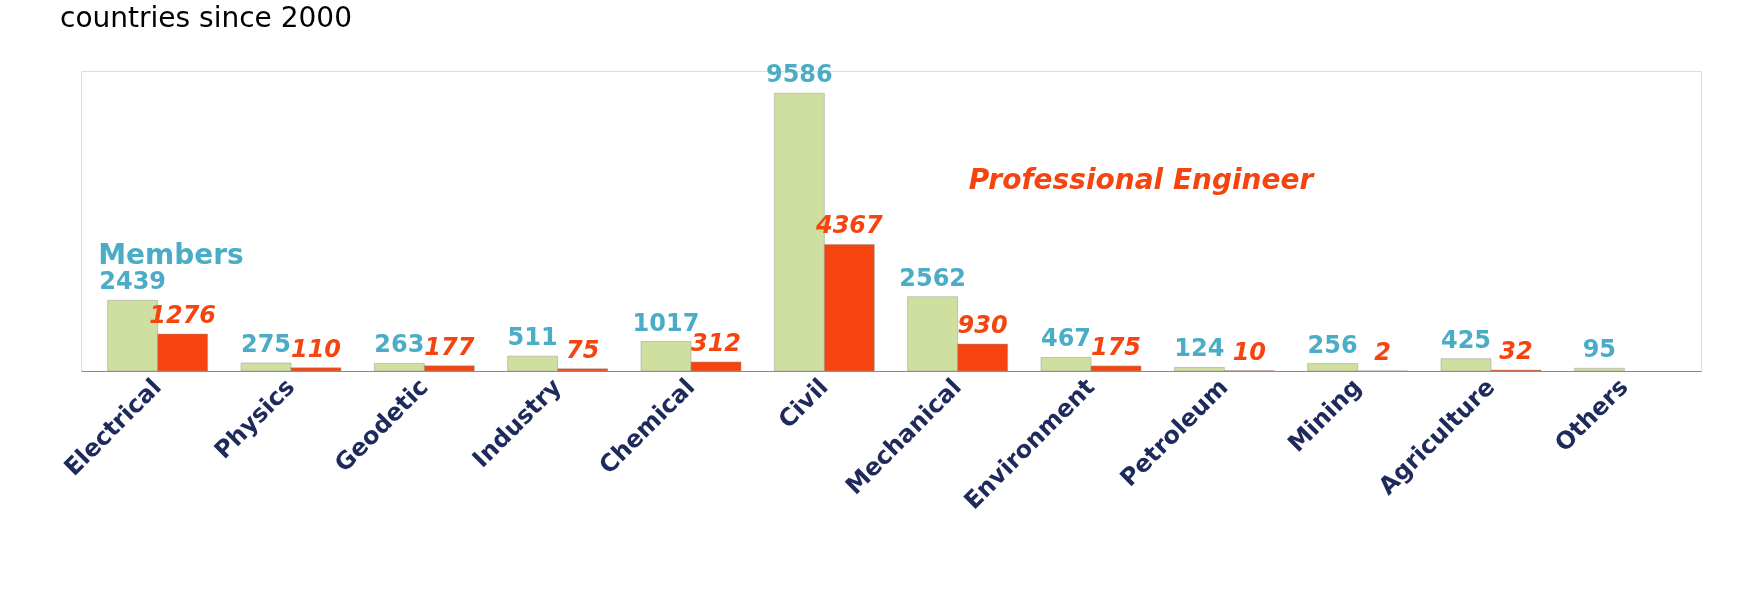  What do you see at coordinates (1516, 351) in the screenshot?
I see `data-label: 32` at bounding box center [1516, 351].